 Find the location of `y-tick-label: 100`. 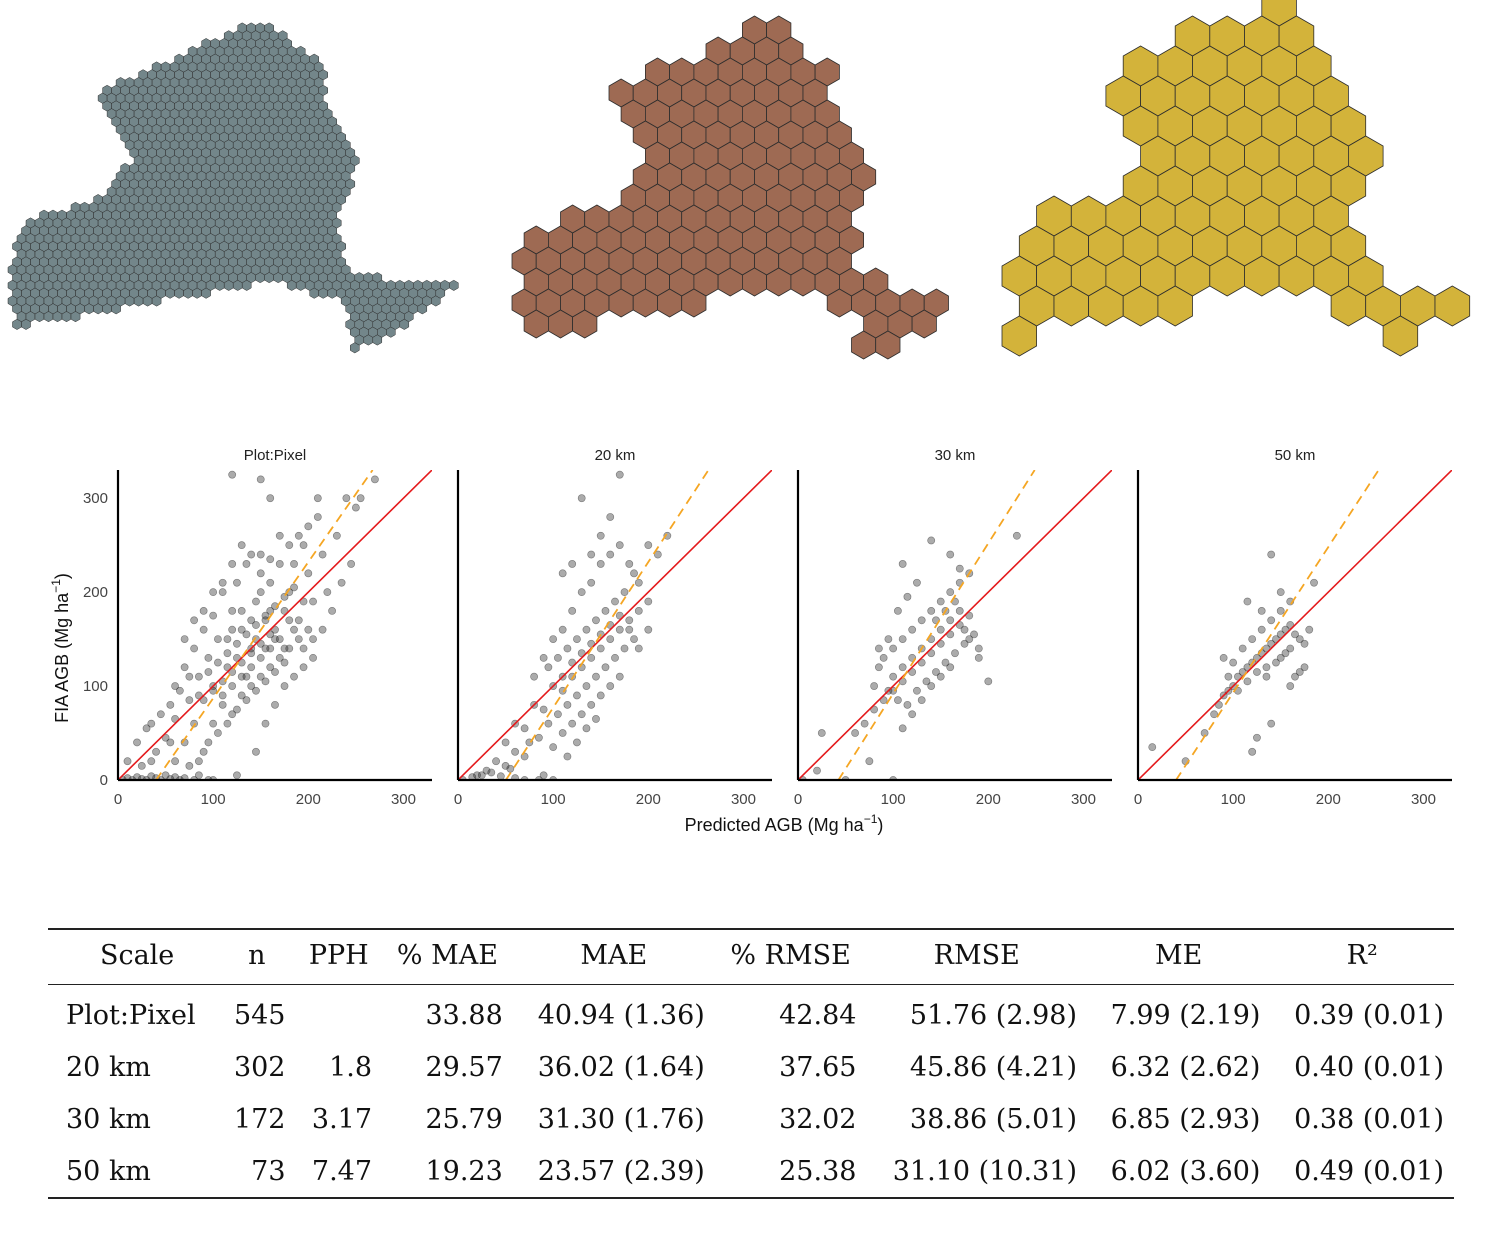

y-tick-label: 100 is located at coordinates (95, 686).